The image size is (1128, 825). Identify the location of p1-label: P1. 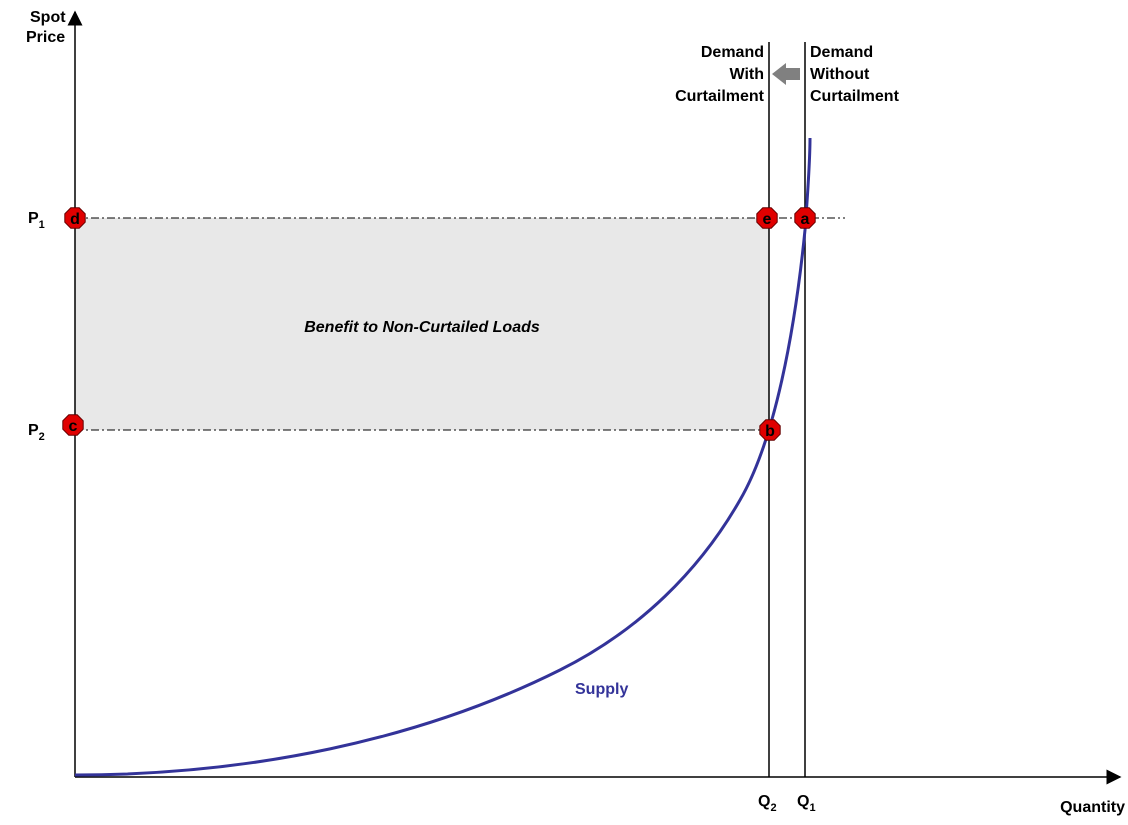
(36, 220).